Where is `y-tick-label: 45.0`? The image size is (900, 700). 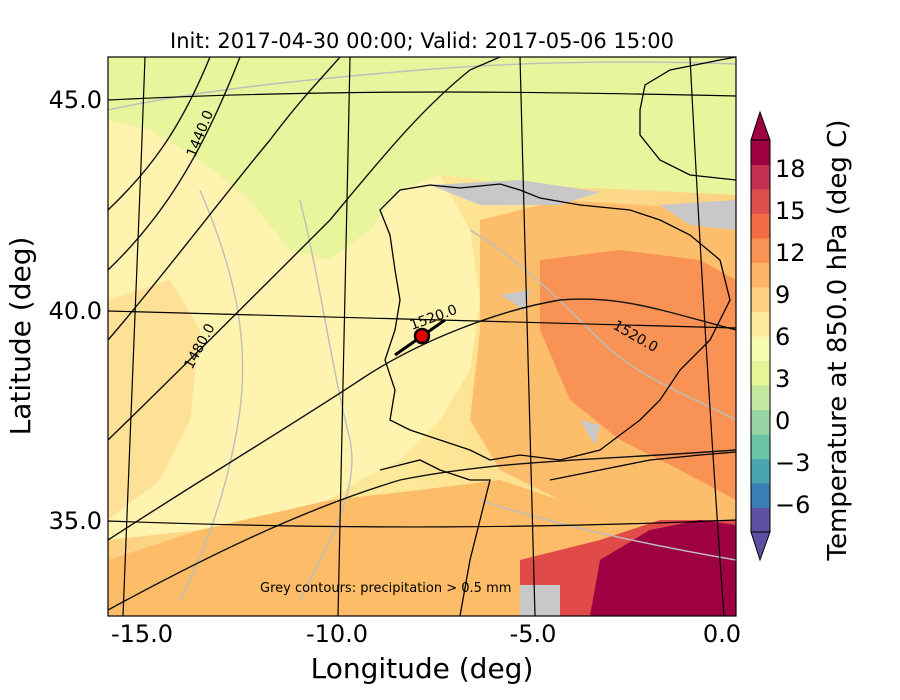
y-tick-label: 45.0 is located at coordinates (75, 100).